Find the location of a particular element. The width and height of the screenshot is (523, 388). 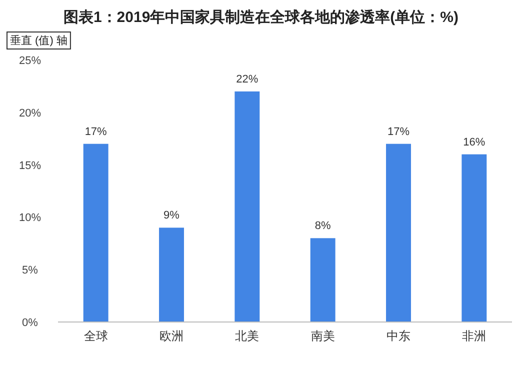

data-label: 9% is located at coordinates (172, 216).